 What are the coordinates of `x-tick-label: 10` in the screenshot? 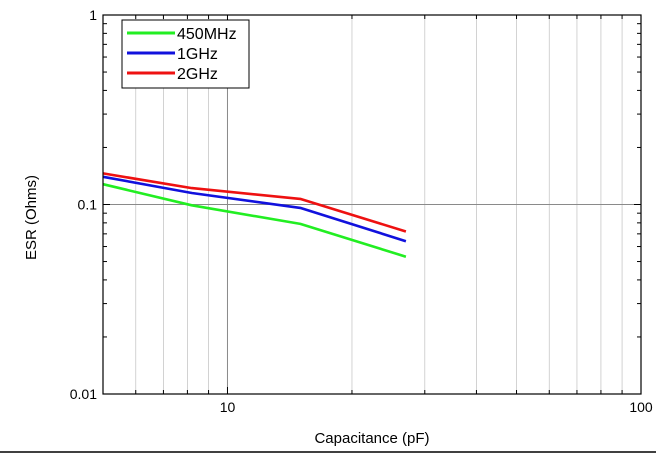 It's located at (228, 407).